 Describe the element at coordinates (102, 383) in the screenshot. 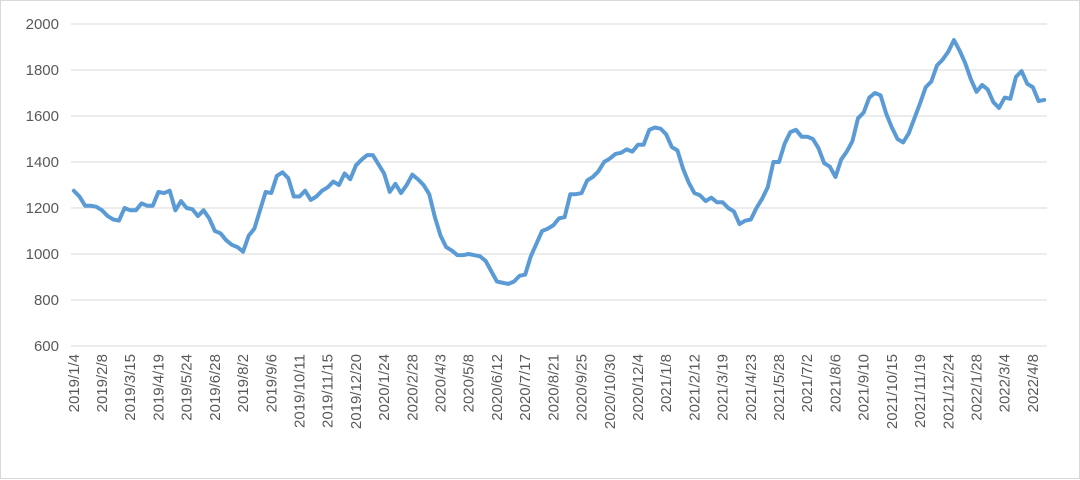

I see `x-tick-label: 2019/2/8` at that location.